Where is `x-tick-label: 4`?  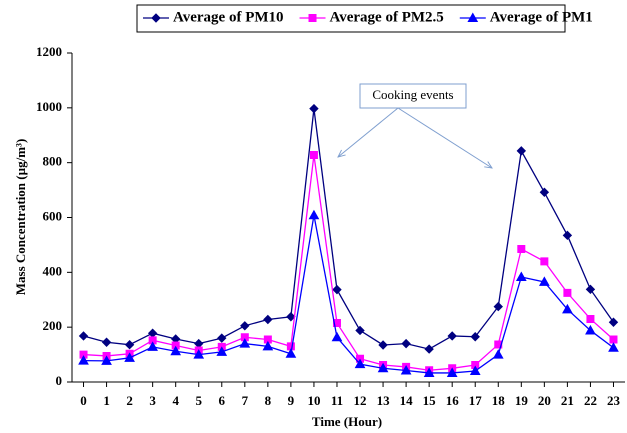 x-tick-label: 4 is located at coordinates (175, 400).